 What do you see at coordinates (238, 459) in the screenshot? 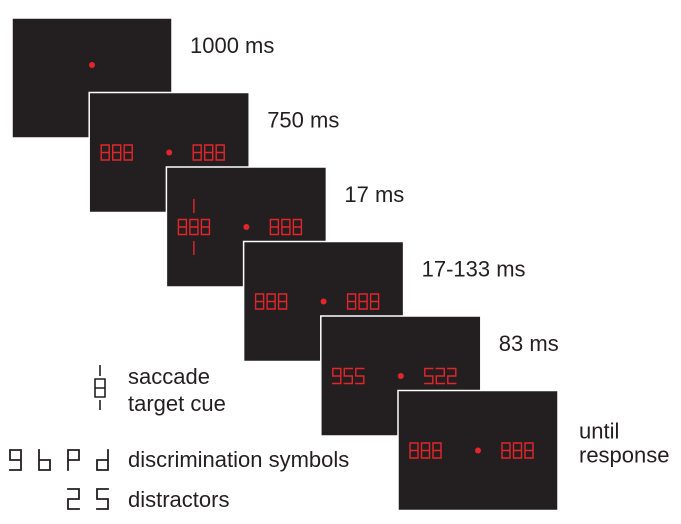
I see `legend-label: discrimination symbols` at bounding box center [238, 459].